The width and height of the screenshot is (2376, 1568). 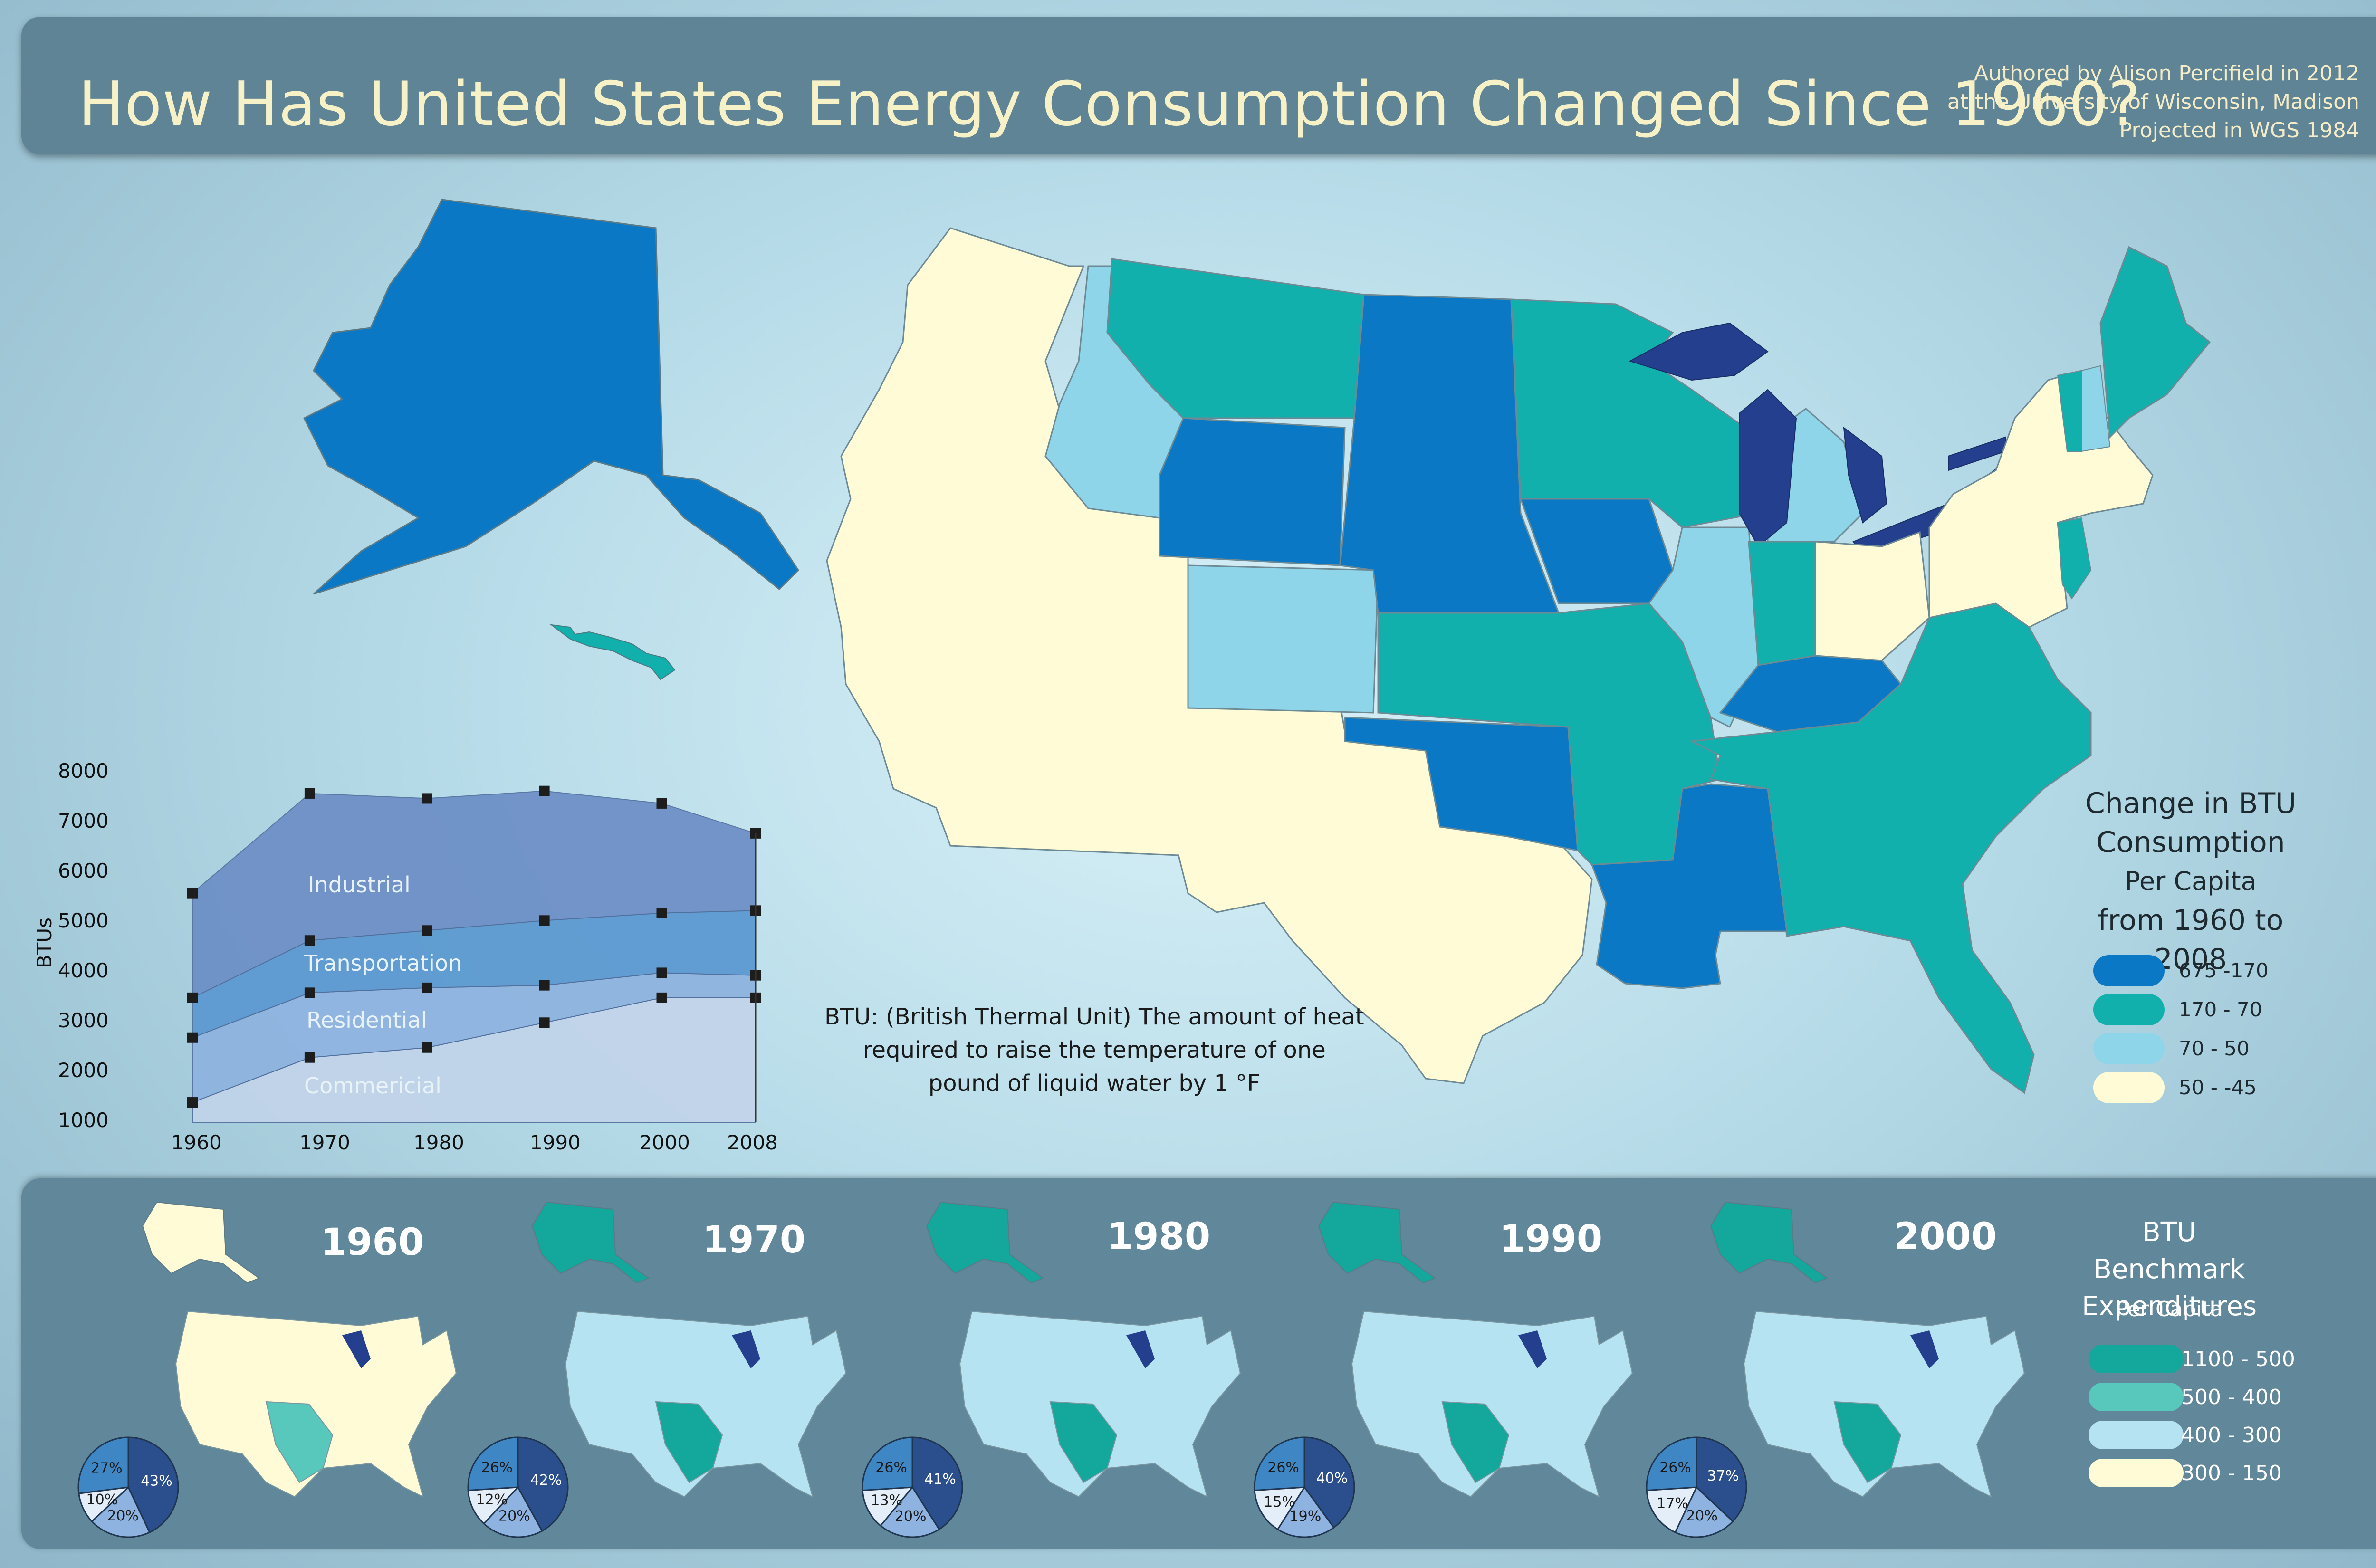 I want to click on year-label-1960: 1960, so click(x=372, y=1242).